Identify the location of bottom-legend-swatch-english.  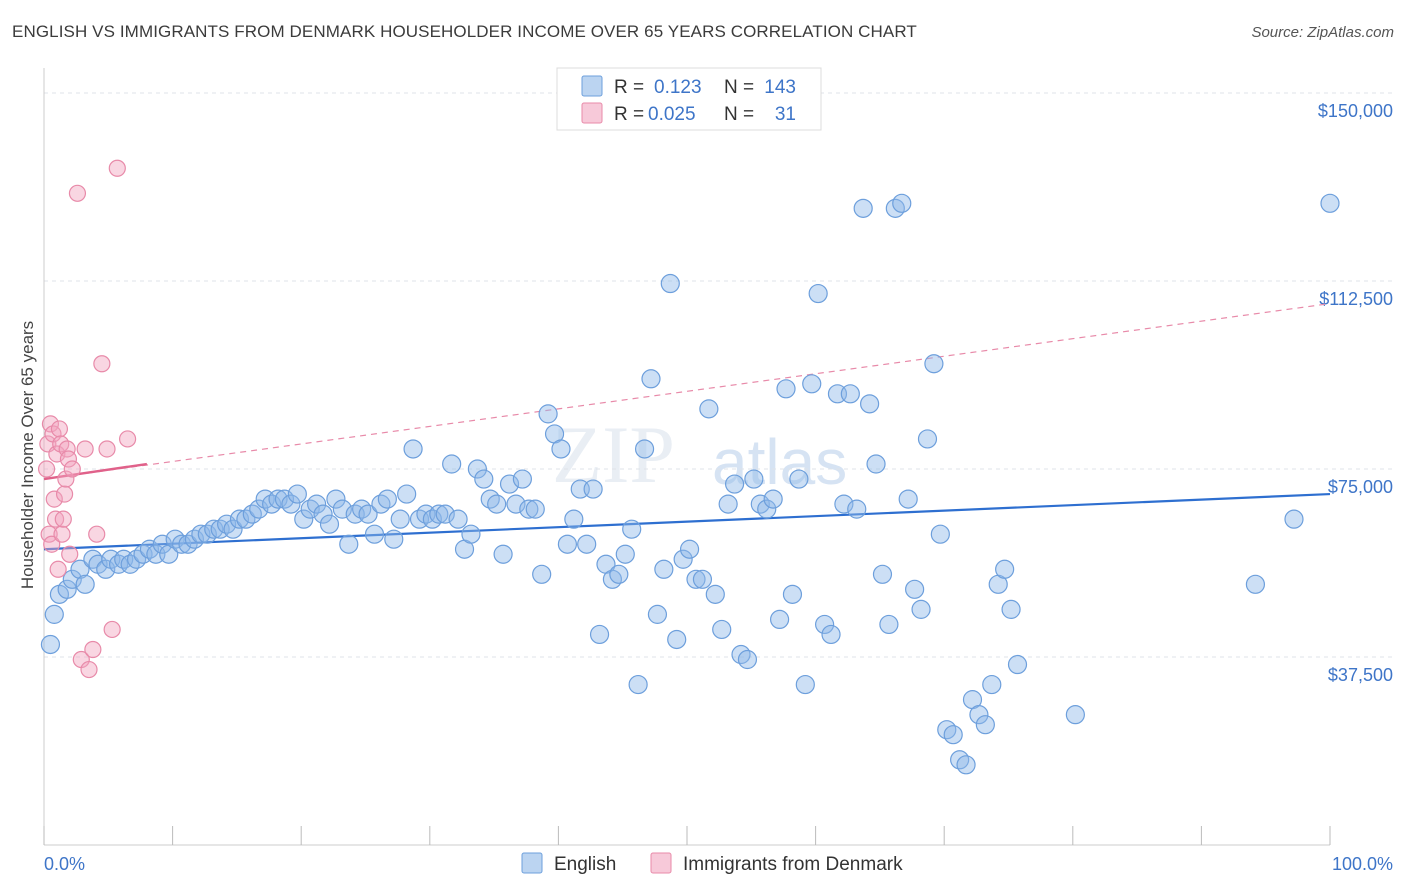
(532, 863).